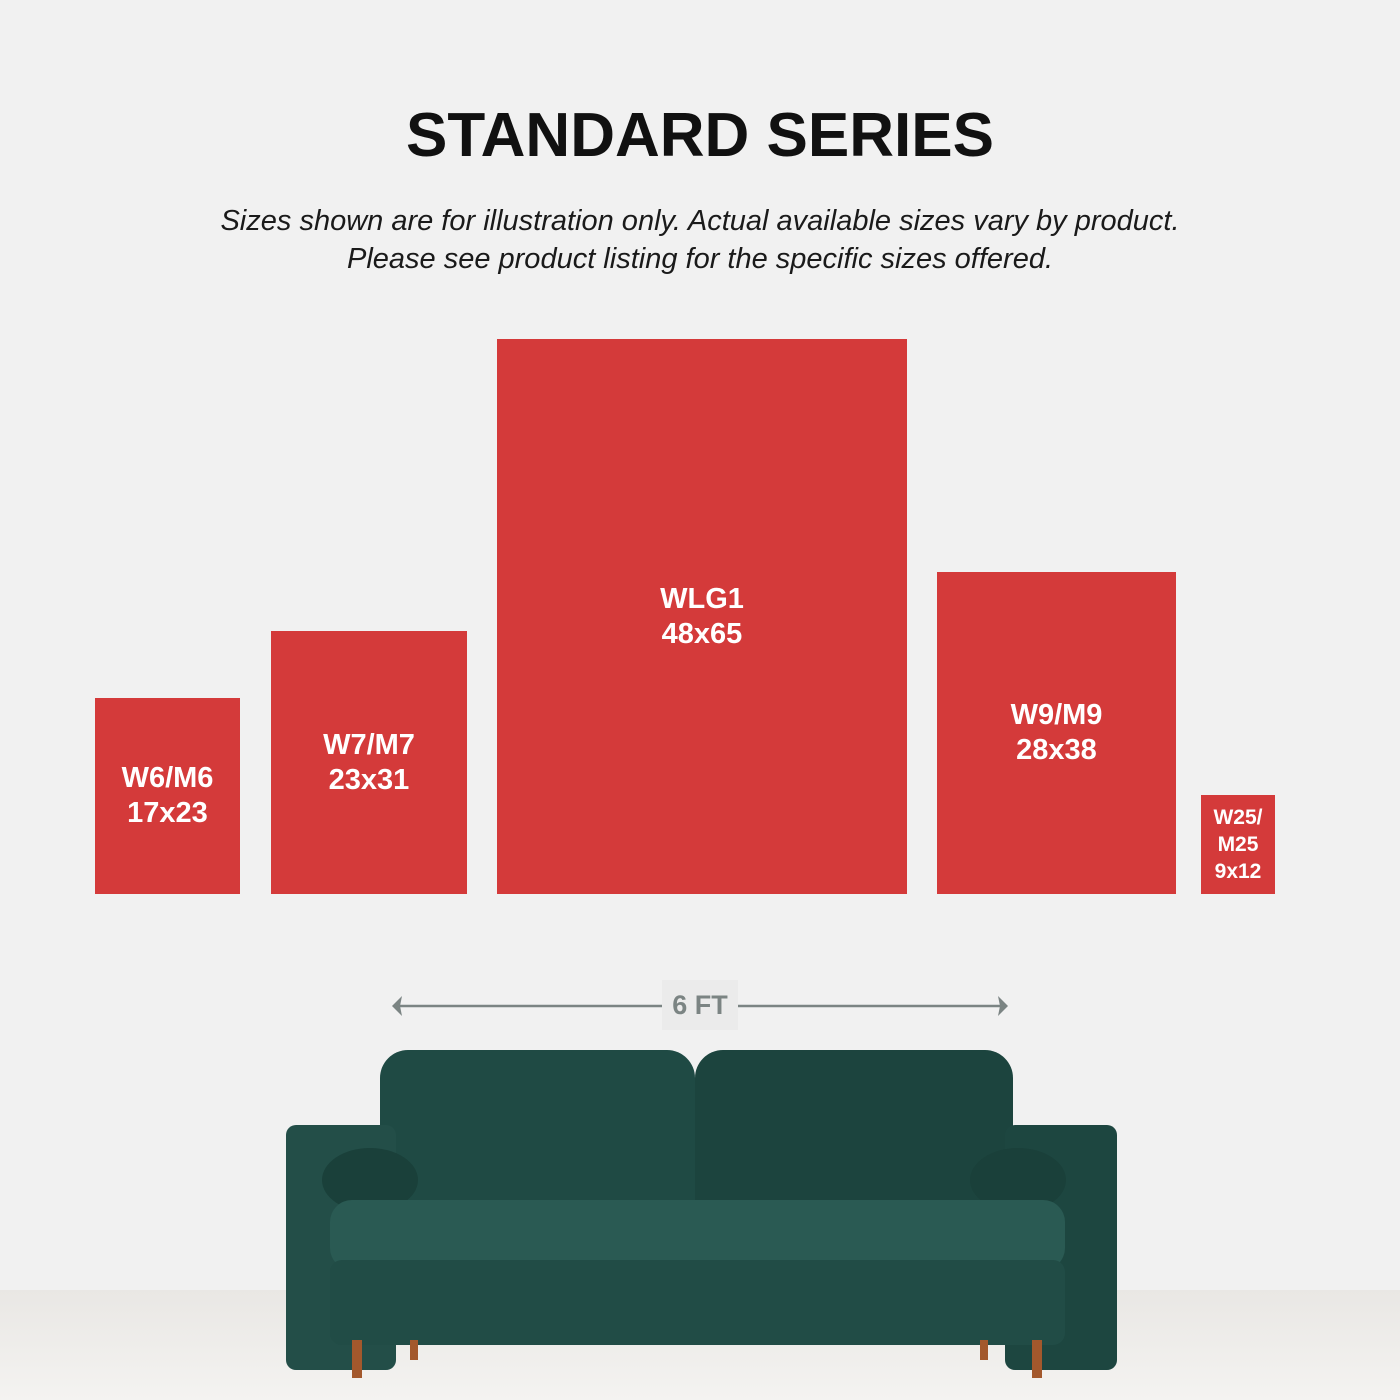 The image size is (1400, 1400). What do you see at coordinates (167, 813) in the screenshot?
I see `size-dimensions: 17x23` at bounding box center [167, 813].